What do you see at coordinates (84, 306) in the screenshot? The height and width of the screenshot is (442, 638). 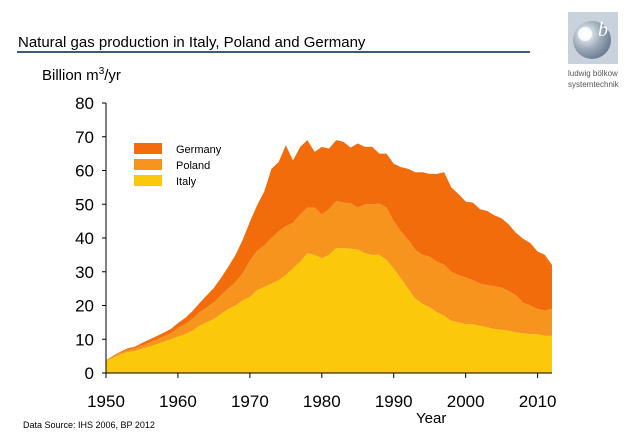 I see `y-tick-label: 20` at bounding box center [84, 306].